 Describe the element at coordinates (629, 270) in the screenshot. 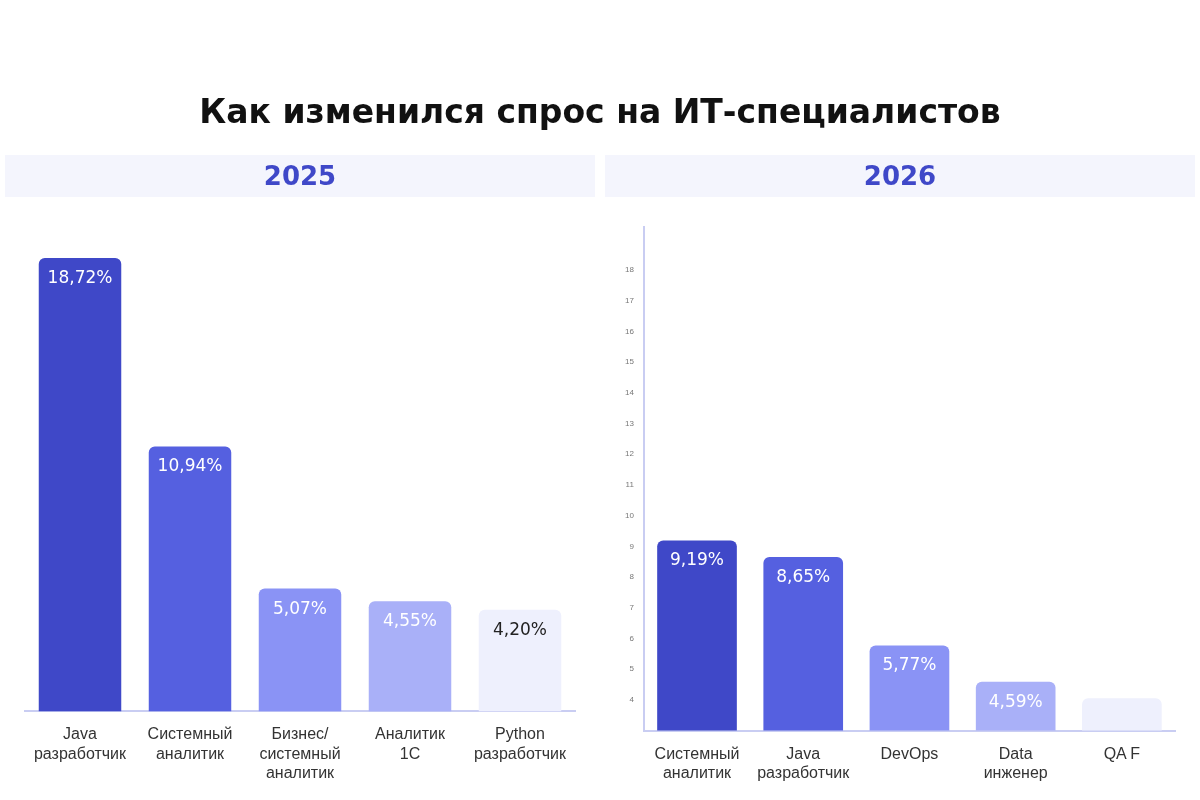

I see `y-tick-label: 18` at that location.